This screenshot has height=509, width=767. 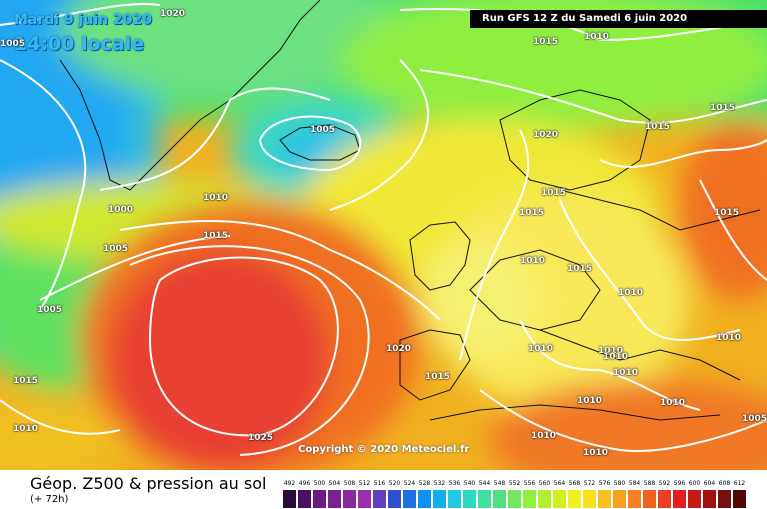 I want to click on legend-value-label: 508, so click(x=349, y=483).